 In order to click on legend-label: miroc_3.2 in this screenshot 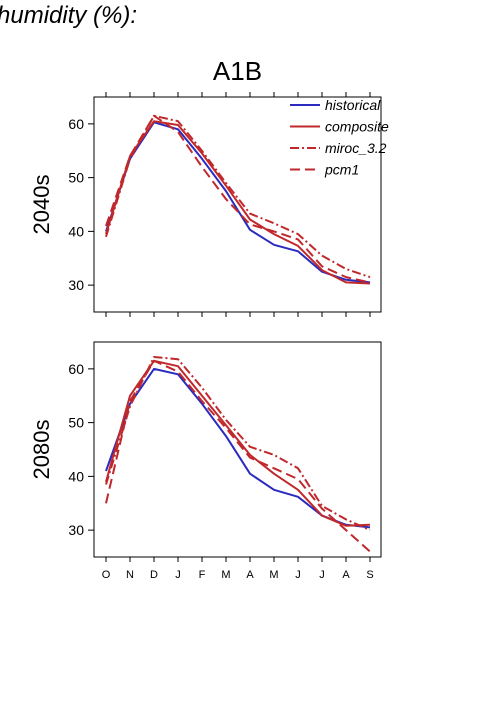, I will do `click(356, 148)`.